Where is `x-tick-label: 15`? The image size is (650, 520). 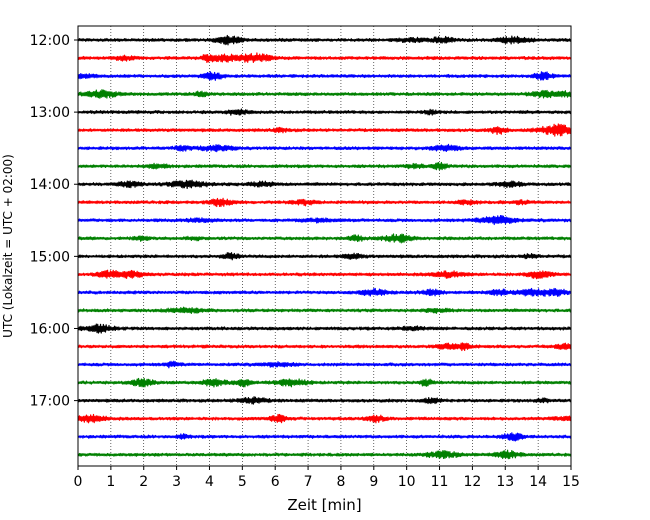 x-tick-label: 15 is located at coordinates (571, 482).